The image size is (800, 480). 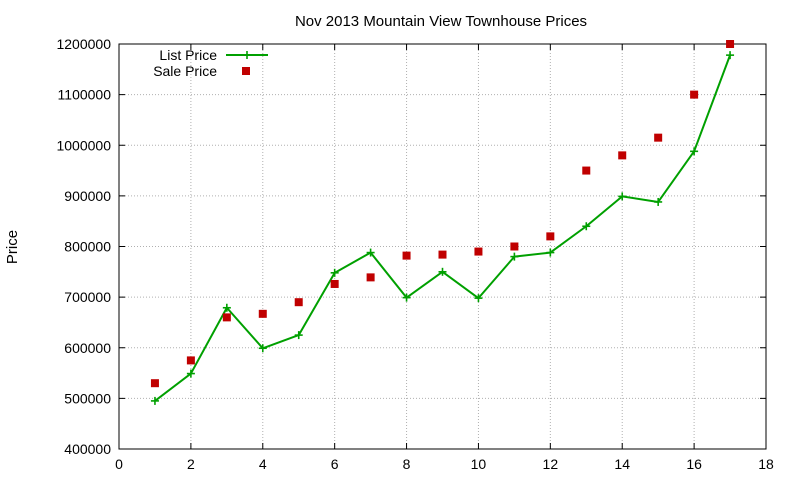 I want to click on y-tick-label: 1000000, so click(x=83, y=145).